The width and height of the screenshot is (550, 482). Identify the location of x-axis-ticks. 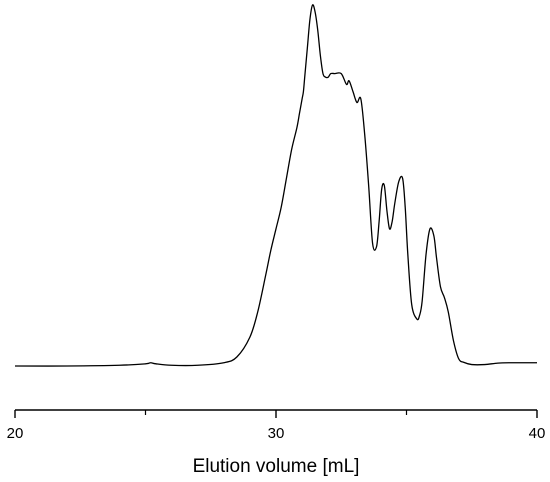
(276, 414).